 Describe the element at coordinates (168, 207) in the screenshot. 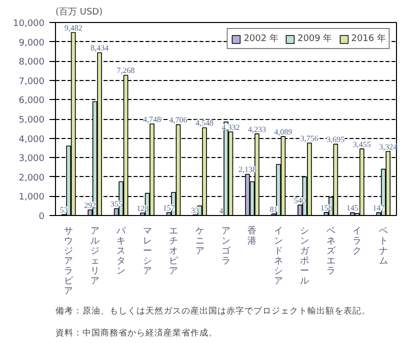

I see `data-label: 157` at that location.